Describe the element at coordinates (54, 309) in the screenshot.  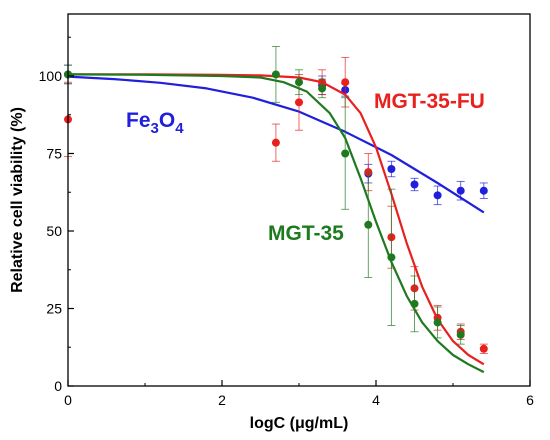
I see `y-tick-label: 25` at that location.